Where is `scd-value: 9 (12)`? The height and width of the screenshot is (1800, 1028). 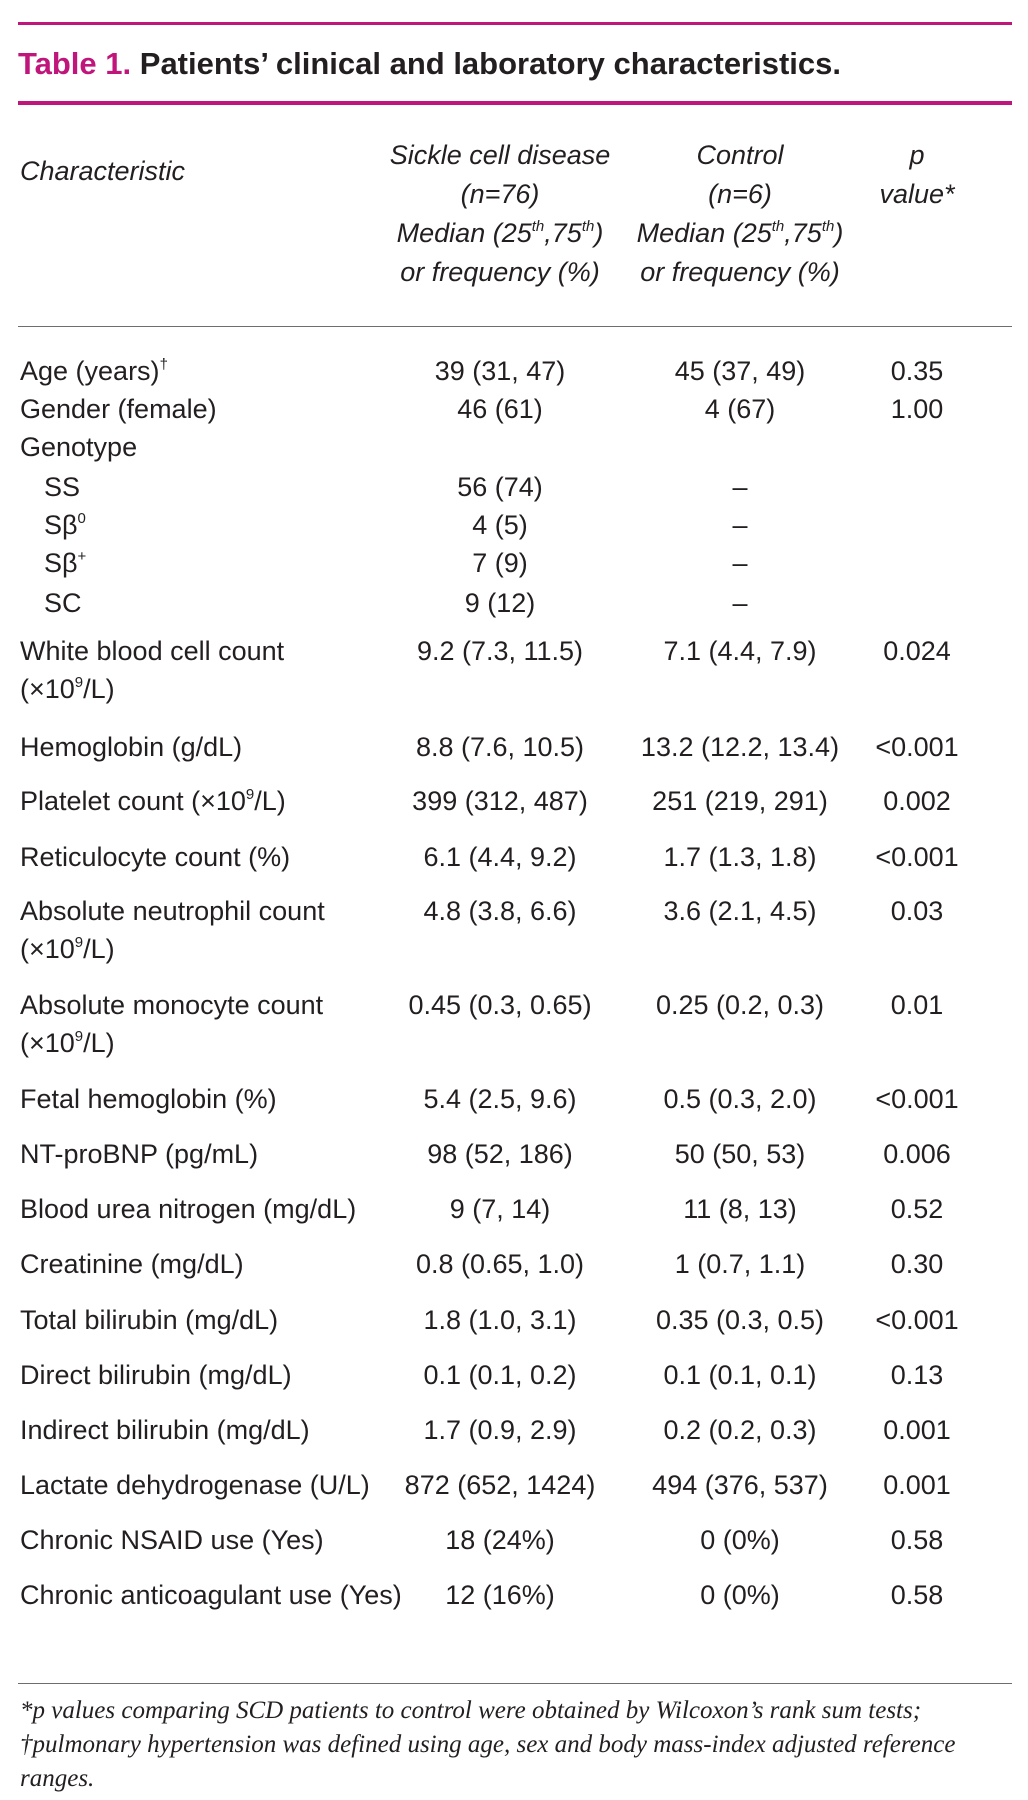 scd-value: 9 (12) is located at coordinates (500, 603).